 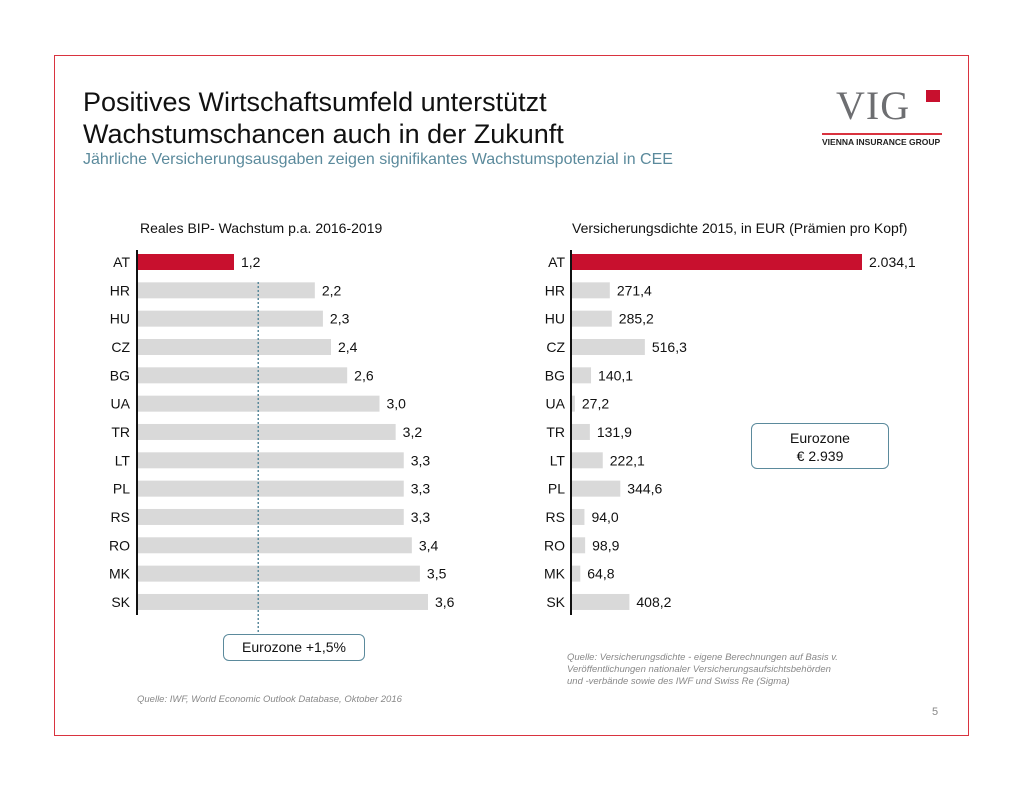 What do you see at coordinates (615, 375) in the screenshot?
I see `value-label: 140,1` at bounding box center [615, 375].